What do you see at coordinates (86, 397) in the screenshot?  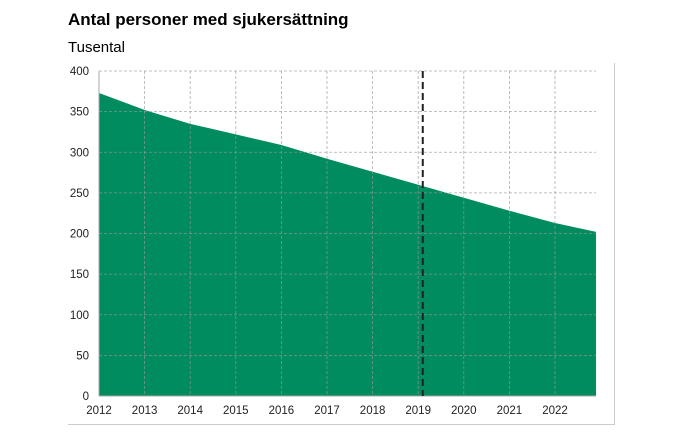 I see `y-tick-label: 0` at bounding box center [86, 397].